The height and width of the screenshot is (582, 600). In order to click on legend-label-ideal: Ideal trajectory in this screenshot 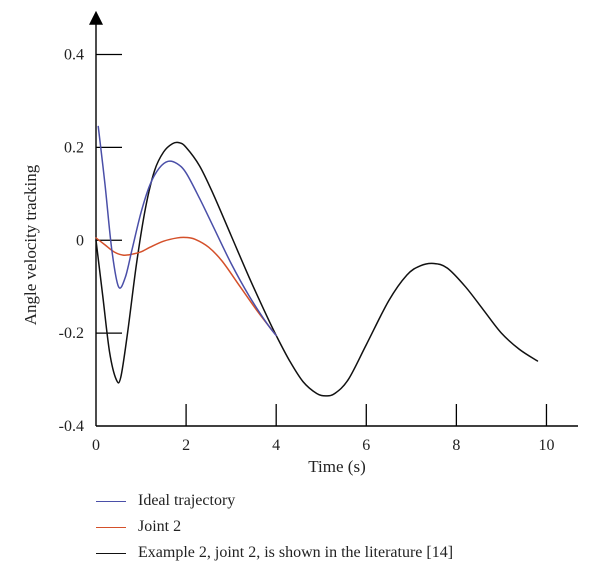, I will do `click(187, 500)`.